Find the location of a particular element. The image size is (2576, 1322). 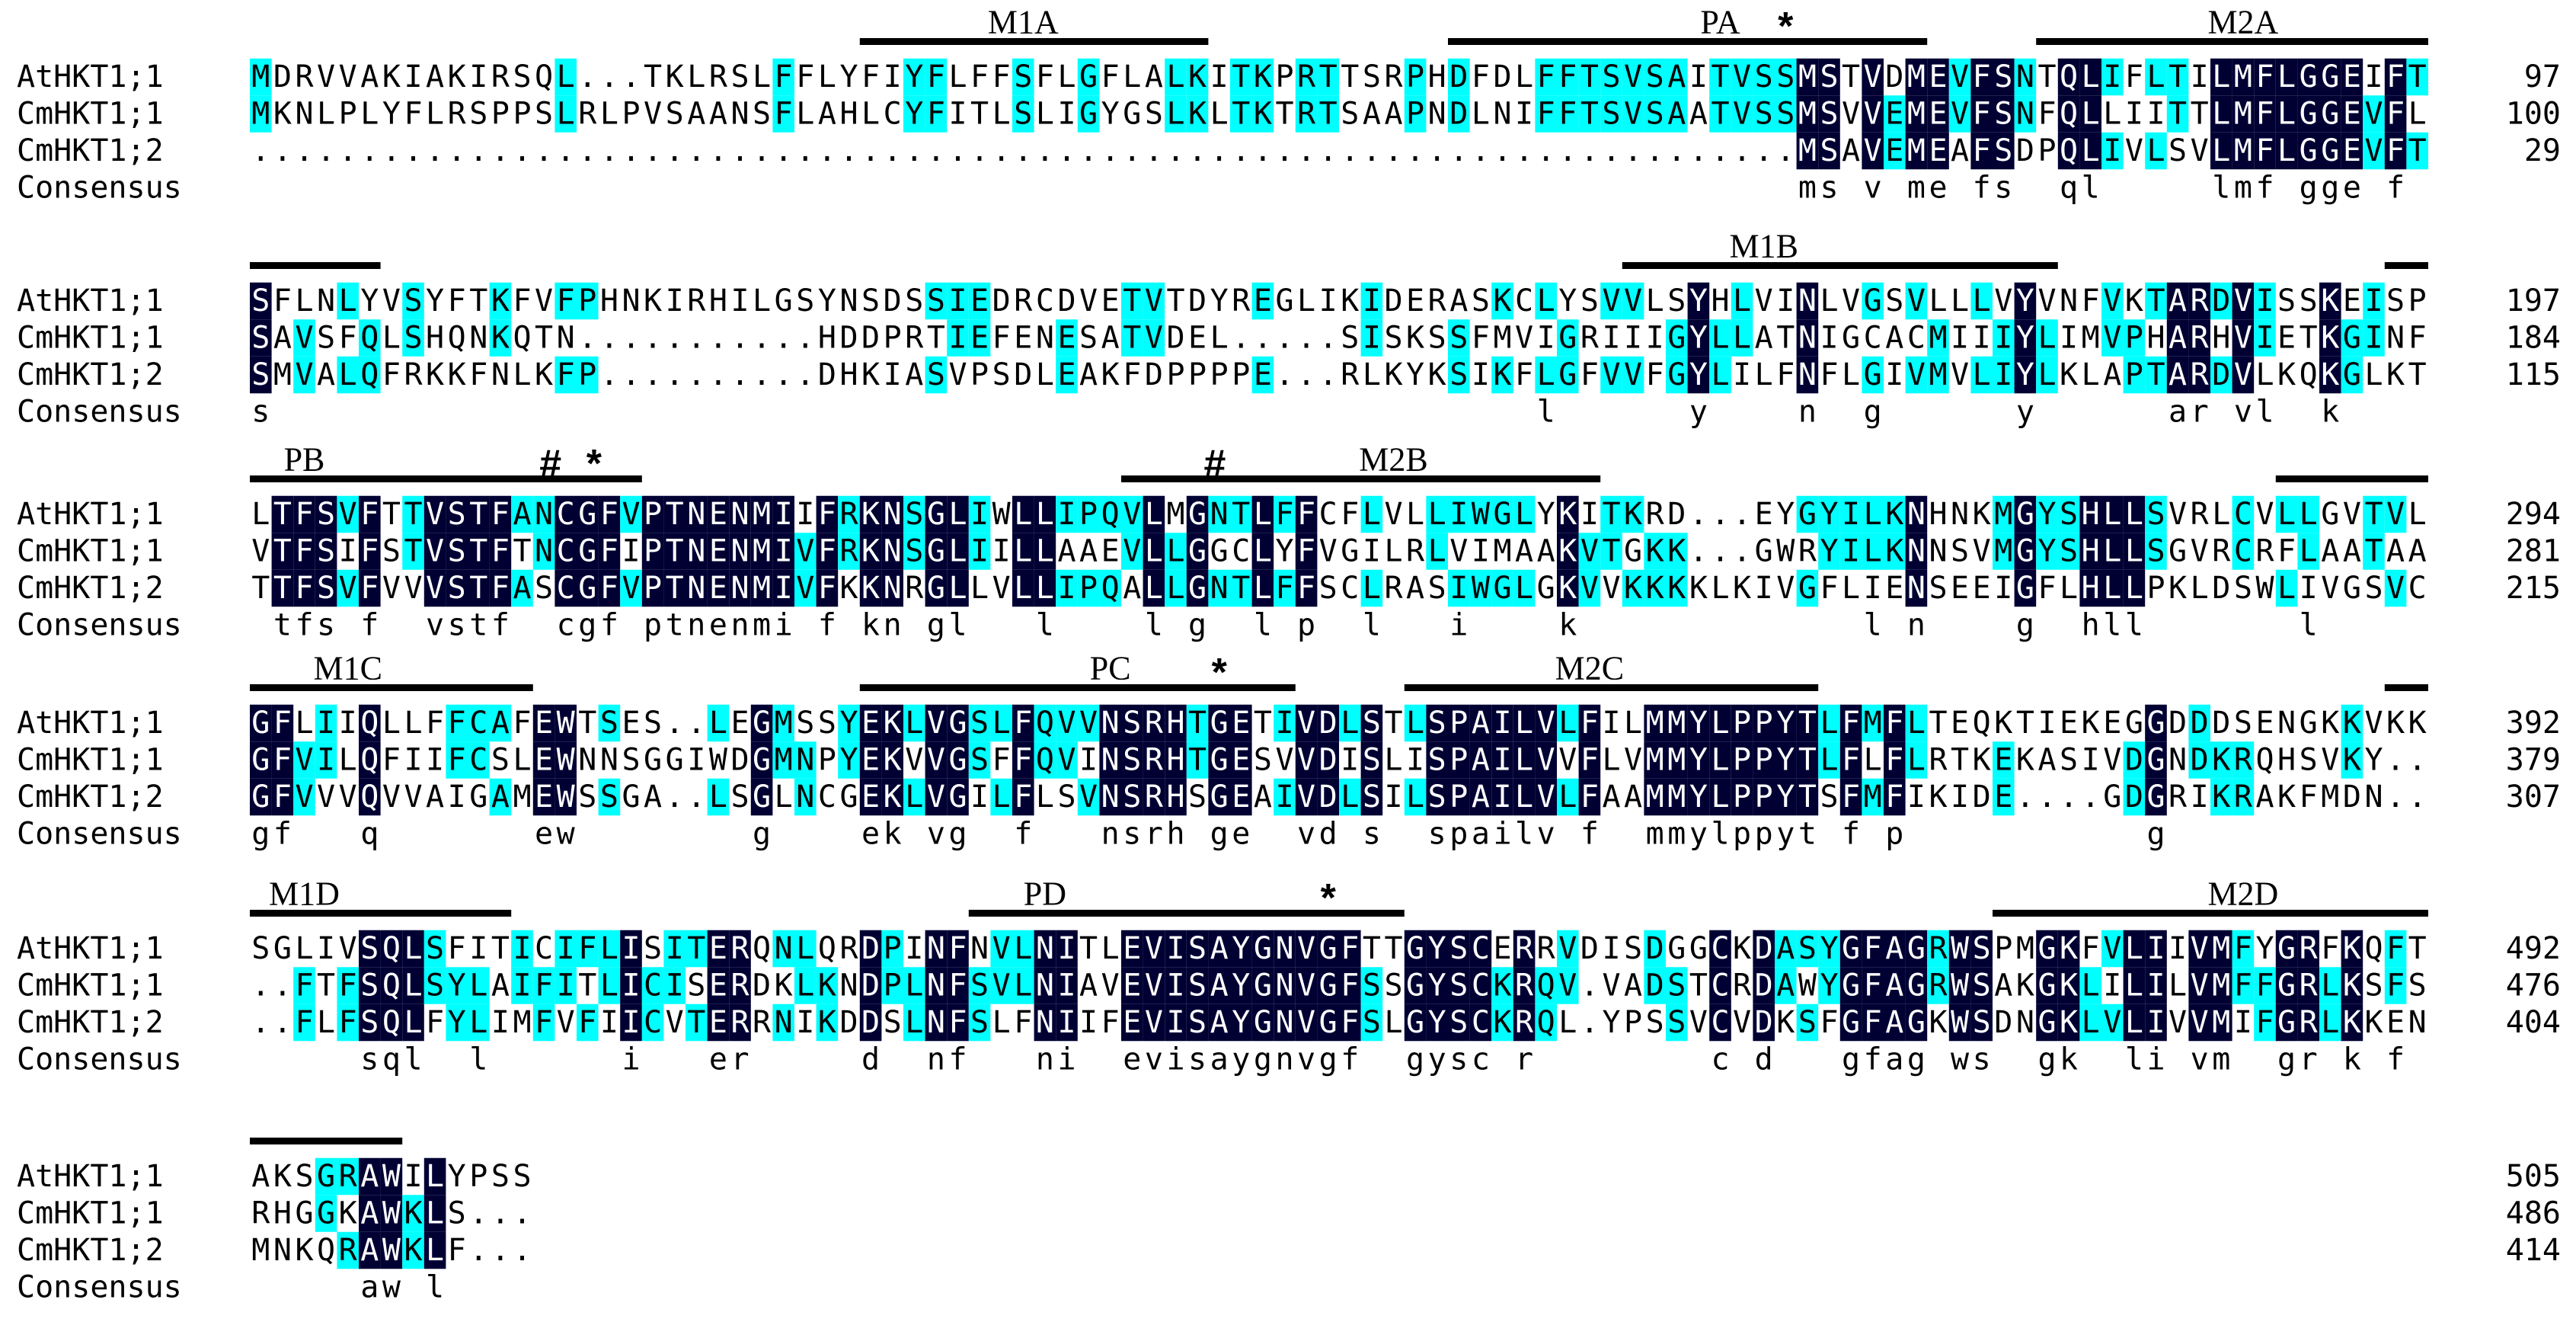

residue: g is located at coordinates (261, 834).